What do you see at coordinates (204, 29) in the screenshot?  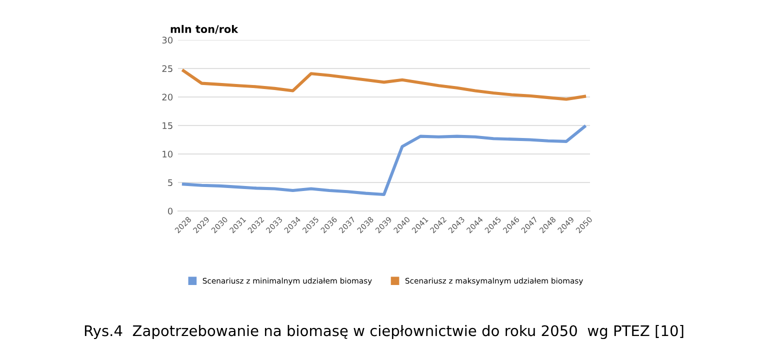 I see `y-axis-title: mln ton/rok` at bounding box center [204, 29].